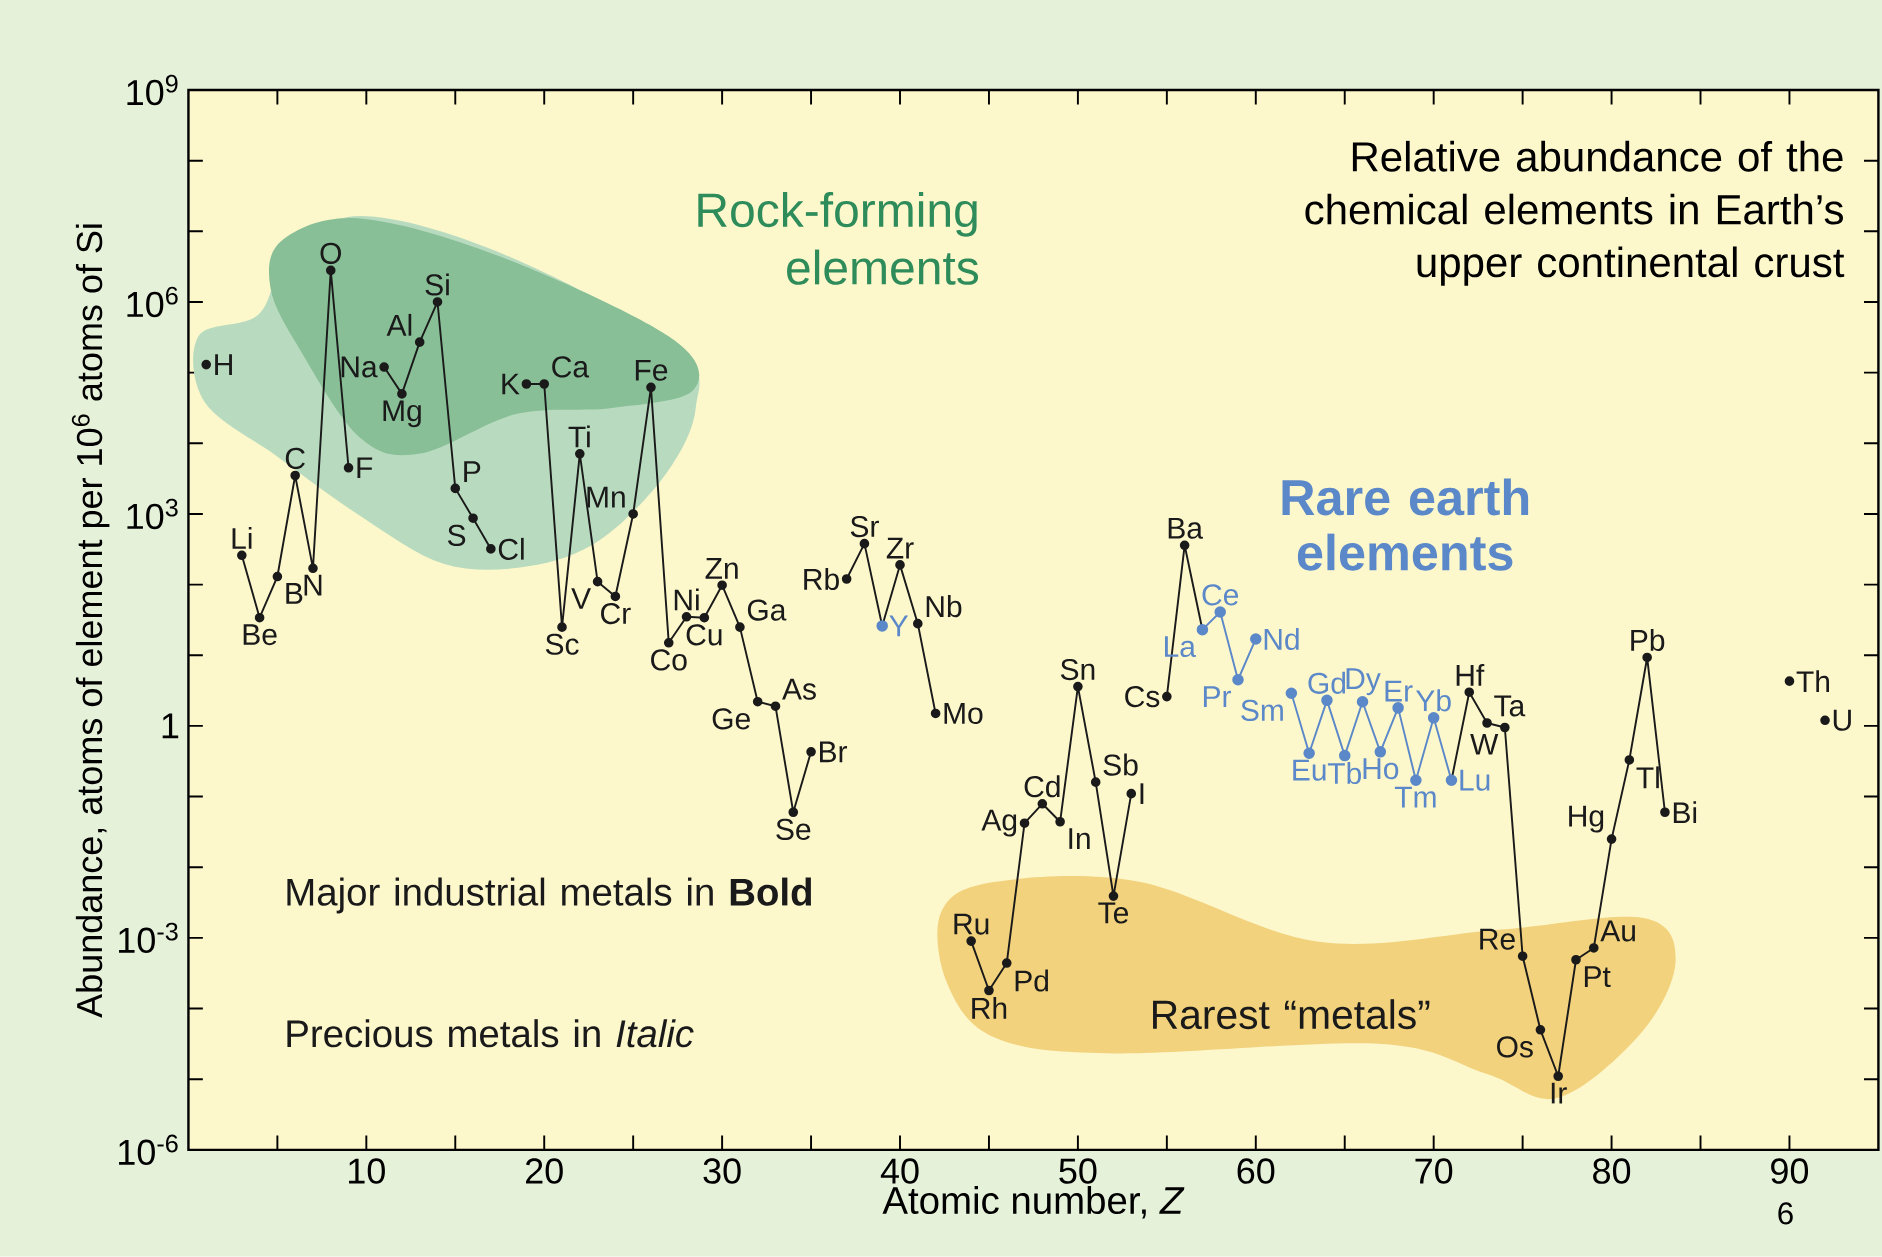 The height and width of the screenshot is (1257, 1882). I want to click on annotation: Mg, so click(402, 414).